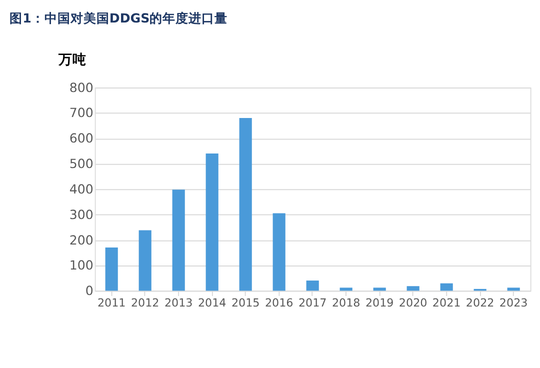  Describe the element at coordinates (513, 303) in the screenshot. I see `x-tick-label: 2023` at that location.